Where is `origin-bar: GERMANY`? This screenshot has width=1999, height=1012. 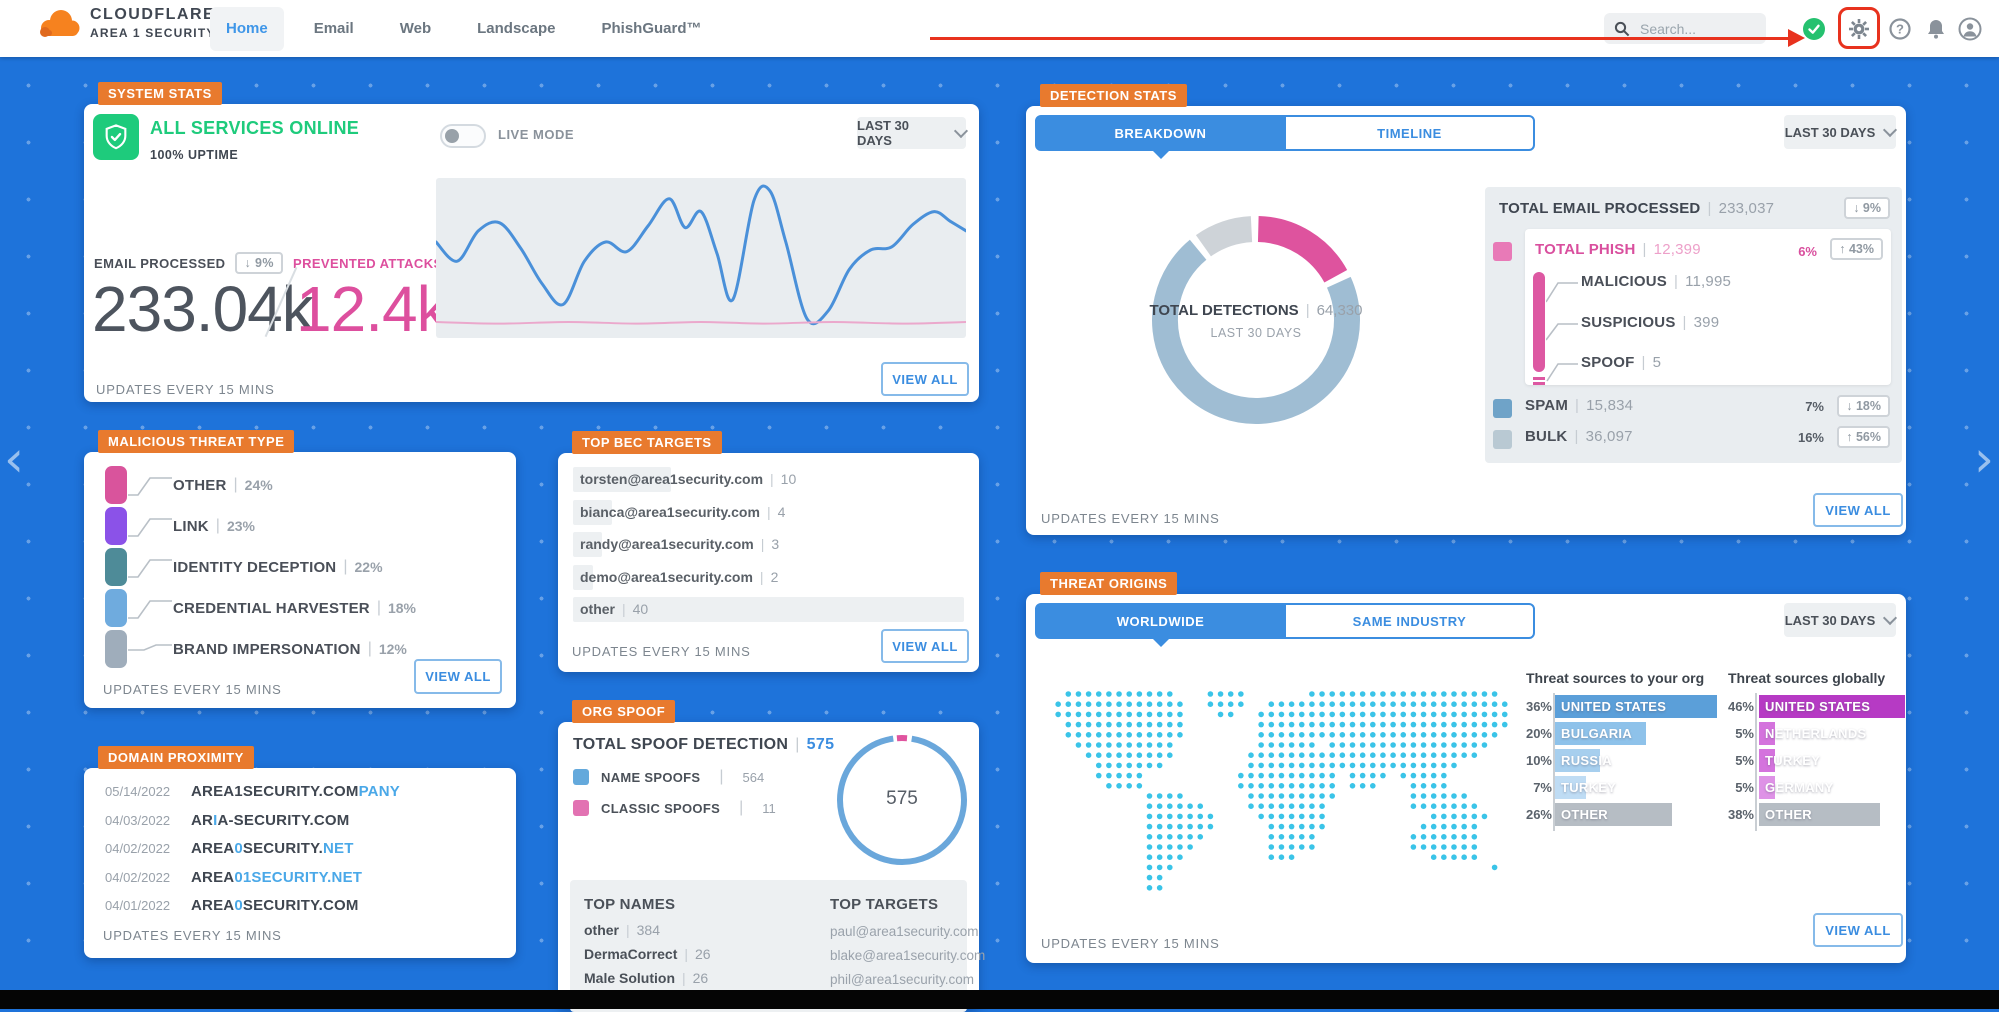
origin-bar: GERMANY is located at coordinates (1796, 787).